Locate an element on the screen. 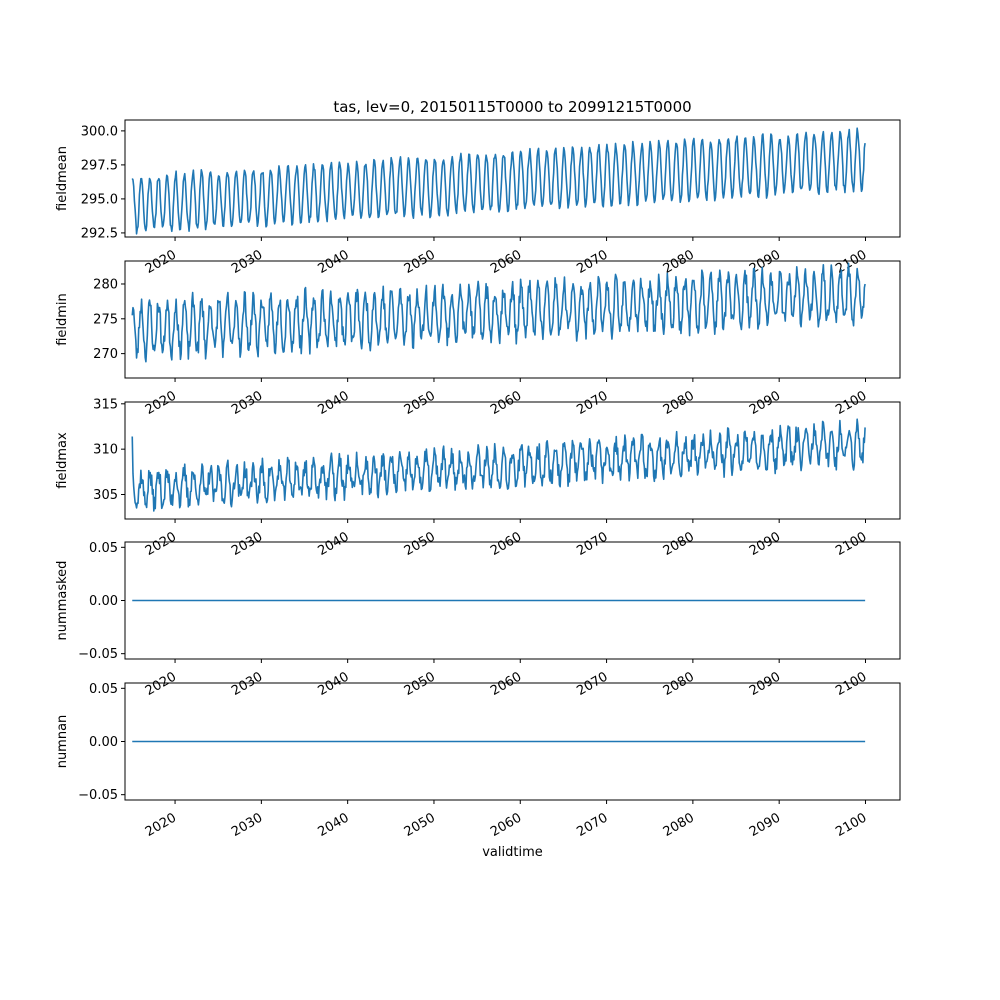  x-axis-label: validtime is located at coordinates (512, 852).